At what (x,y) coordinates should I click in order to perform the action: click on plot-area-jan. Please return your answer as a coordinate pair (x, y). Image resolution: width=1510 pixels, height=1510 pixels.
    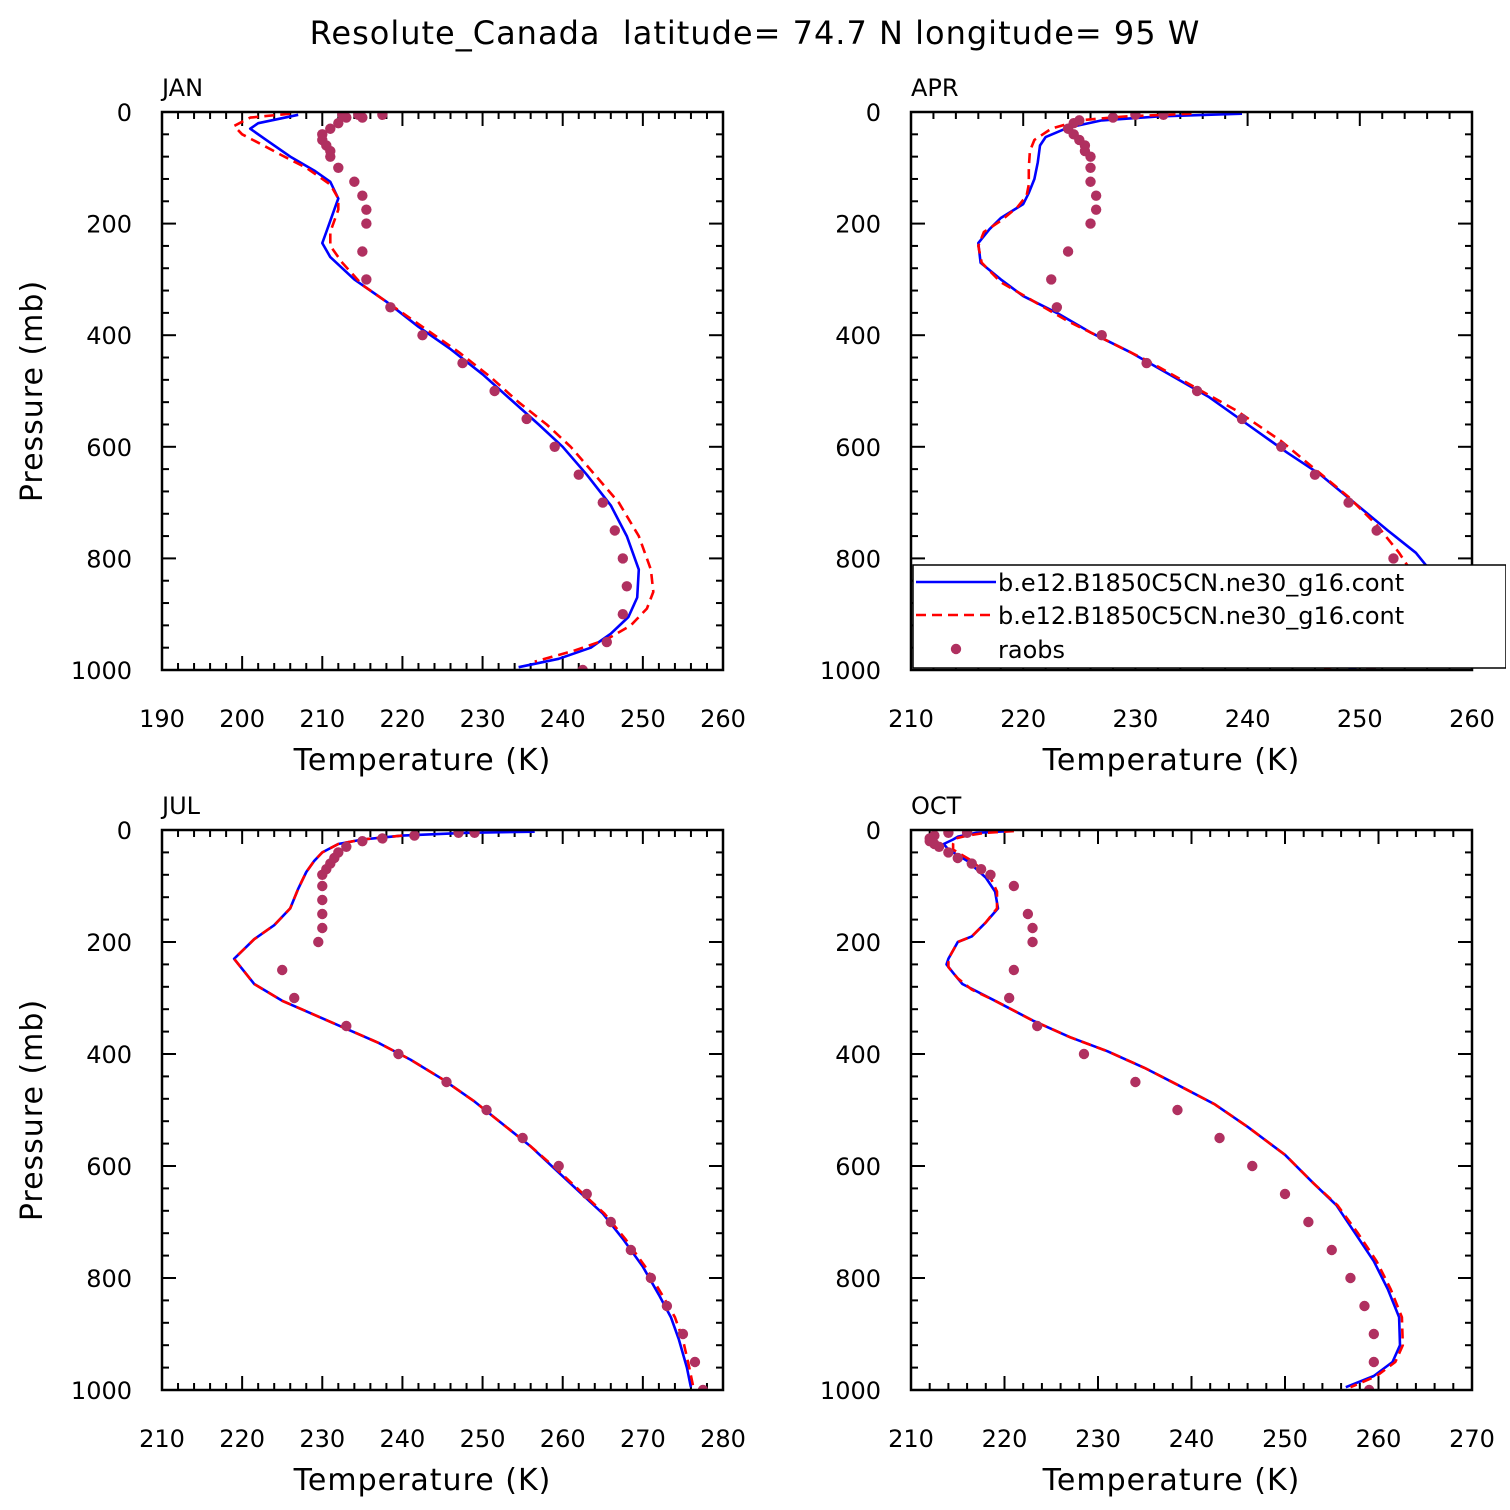
    Looking at the image, I should click on (443, 391).